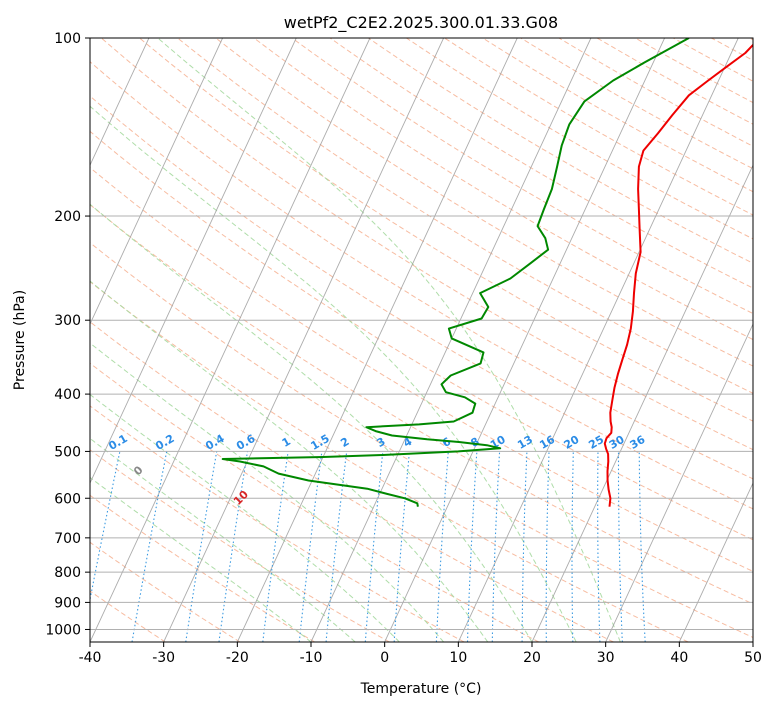 Image resolution: width=775 pixels, height=708 pixels. What do you see at coordinates (237, 658) in the screenshot?
I see `x-tick-label: -20` at bounding box center [237, 658].